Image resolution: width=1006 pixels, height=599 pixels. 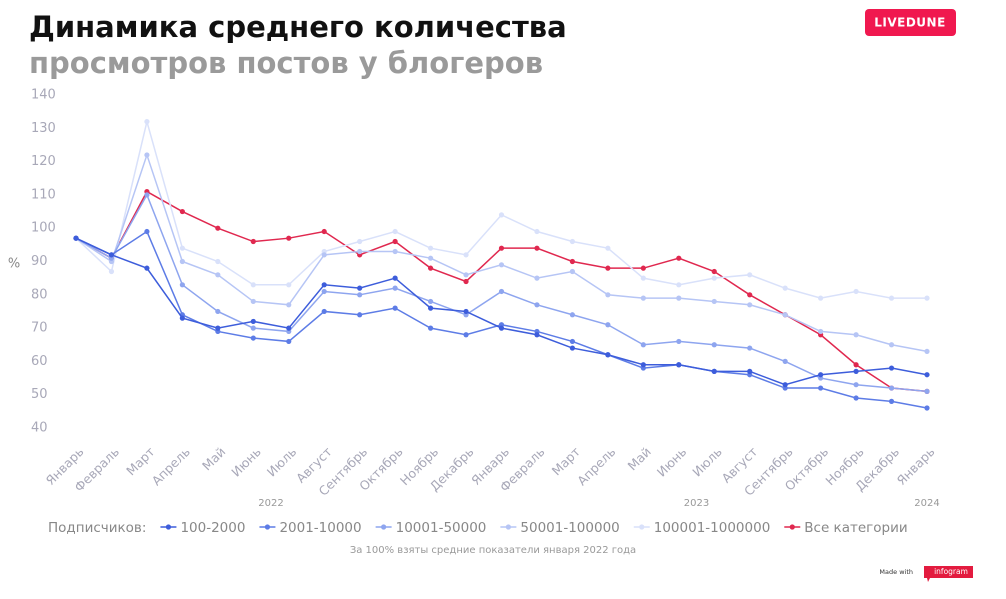 I want to click on x-tick-label: Январь, so click(x=916, y=466).